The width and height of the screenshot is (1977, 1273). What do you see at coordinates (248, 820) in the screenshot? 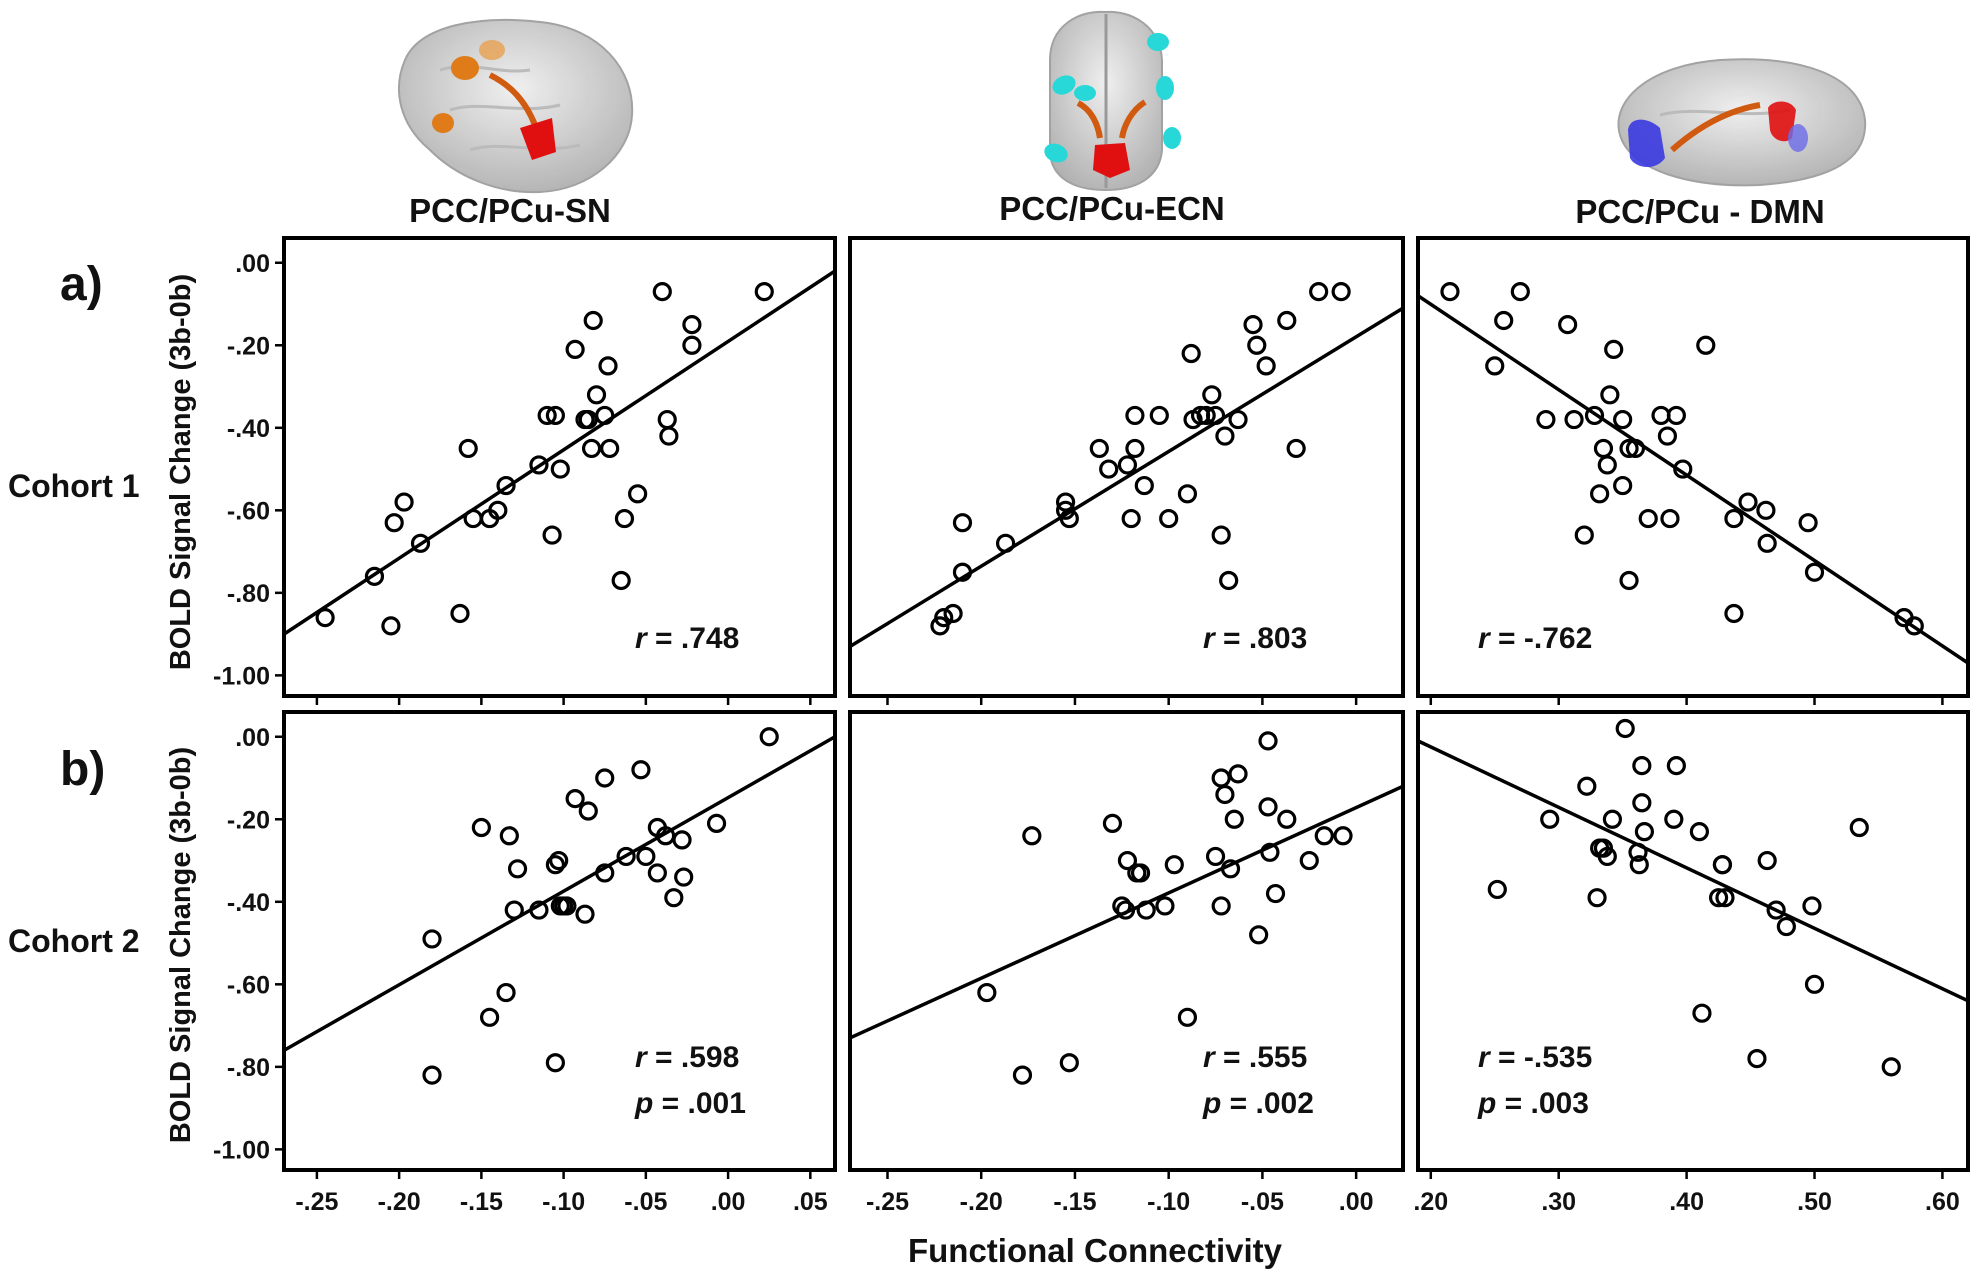
I see `y-tick-label: -.20` at bounding box center [248, 820].